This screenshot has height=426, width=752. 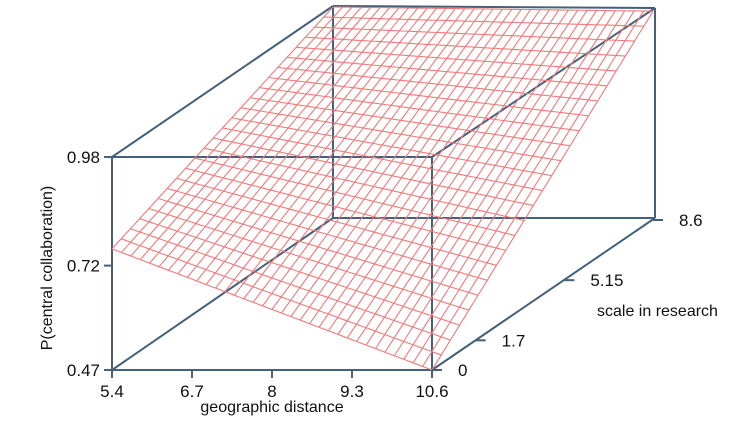 What do you see at coordinates (47, 268) in the screenshot?
I see `z-axis-label: P(central collaboration)` at bounding box center [47, 268].